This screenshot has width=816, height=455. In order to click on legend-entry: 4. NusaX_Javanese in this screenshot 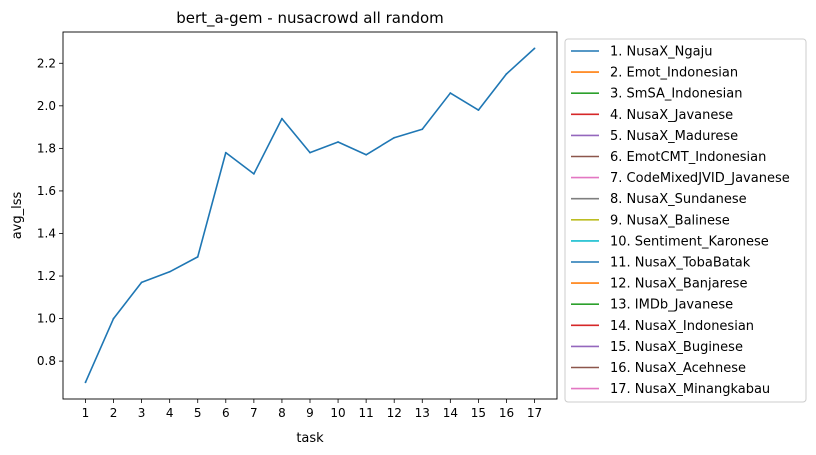, I will do `click(652, 115)`.